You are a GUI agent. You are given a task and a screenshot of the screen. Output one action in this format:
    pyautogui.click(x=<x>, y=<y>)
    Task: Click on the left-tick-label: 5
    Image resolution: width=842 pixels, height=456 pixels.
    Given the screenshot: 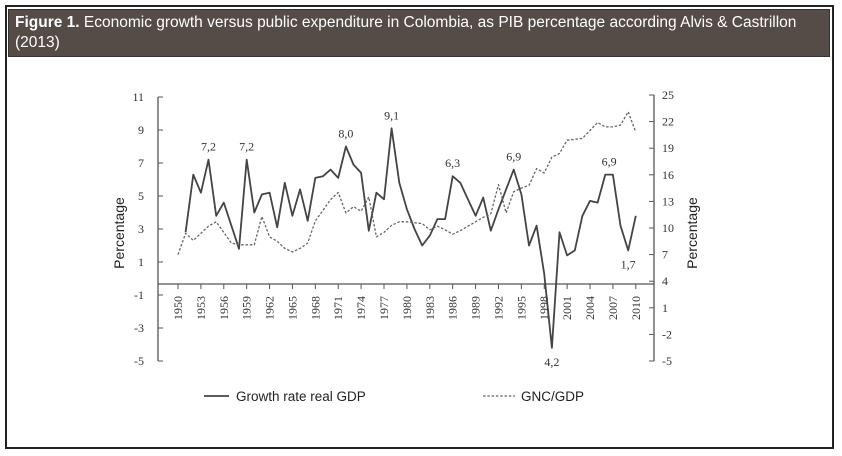 What is the action you would take?
    pyautogui.click(x=141, y=196)
    